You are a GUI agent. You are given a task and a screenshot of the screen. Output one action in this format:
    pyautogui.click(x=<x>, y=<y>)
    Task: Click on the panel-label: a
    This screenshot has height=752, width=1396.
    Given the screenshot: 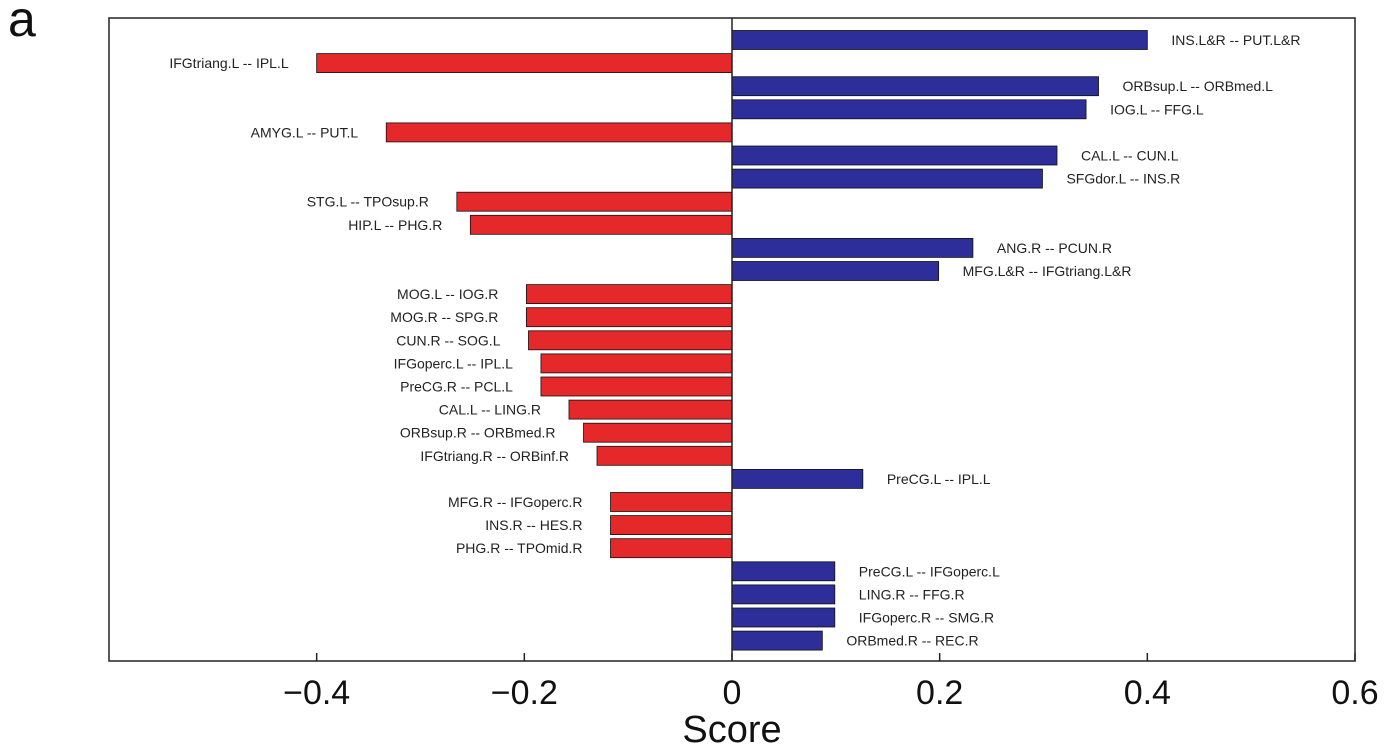 What is the action you would take?
    pyautogui.click(x=22, y=23)
    